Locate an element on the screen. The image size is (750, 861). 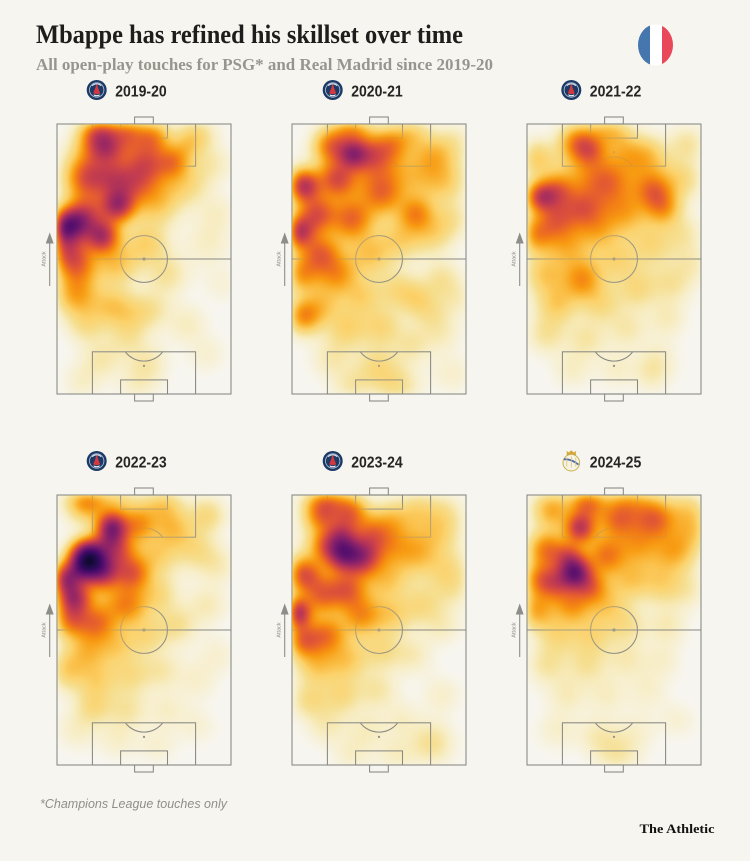
svg-text: 2022-23 is located at coordinates (141, 462).